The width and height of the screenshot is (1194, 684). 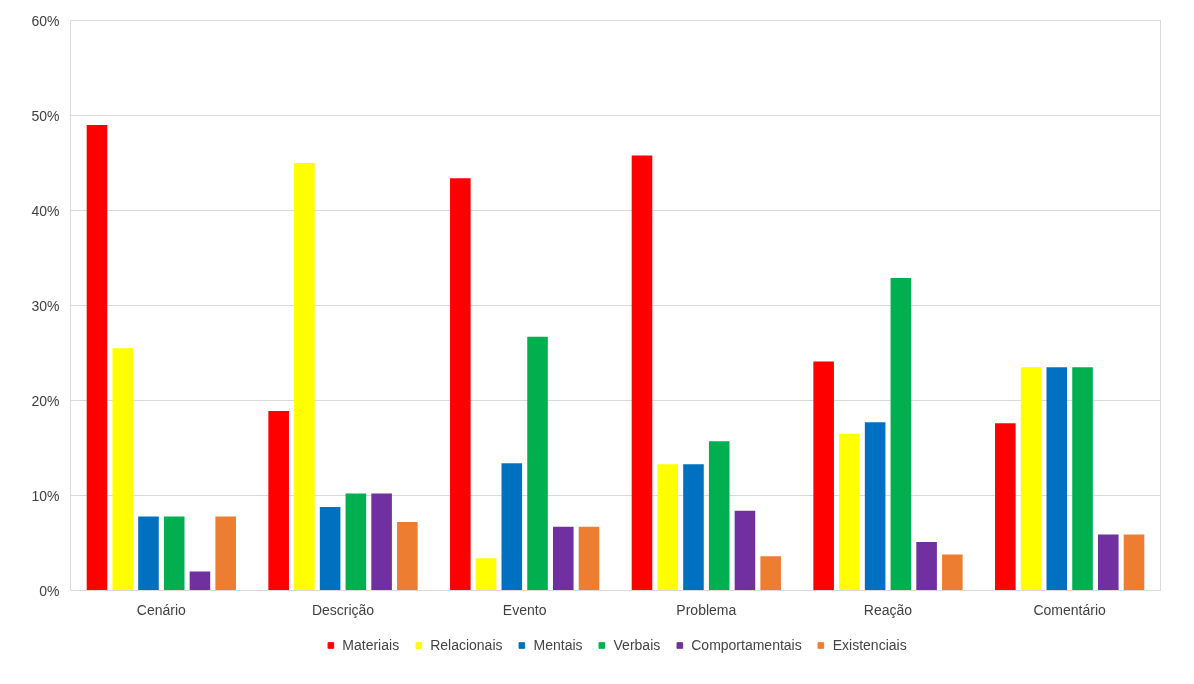 What do you see at coordinates (45, 210) in the screenshot?
I see `y-tick-label: 40%` at bounding box center [45, 210].